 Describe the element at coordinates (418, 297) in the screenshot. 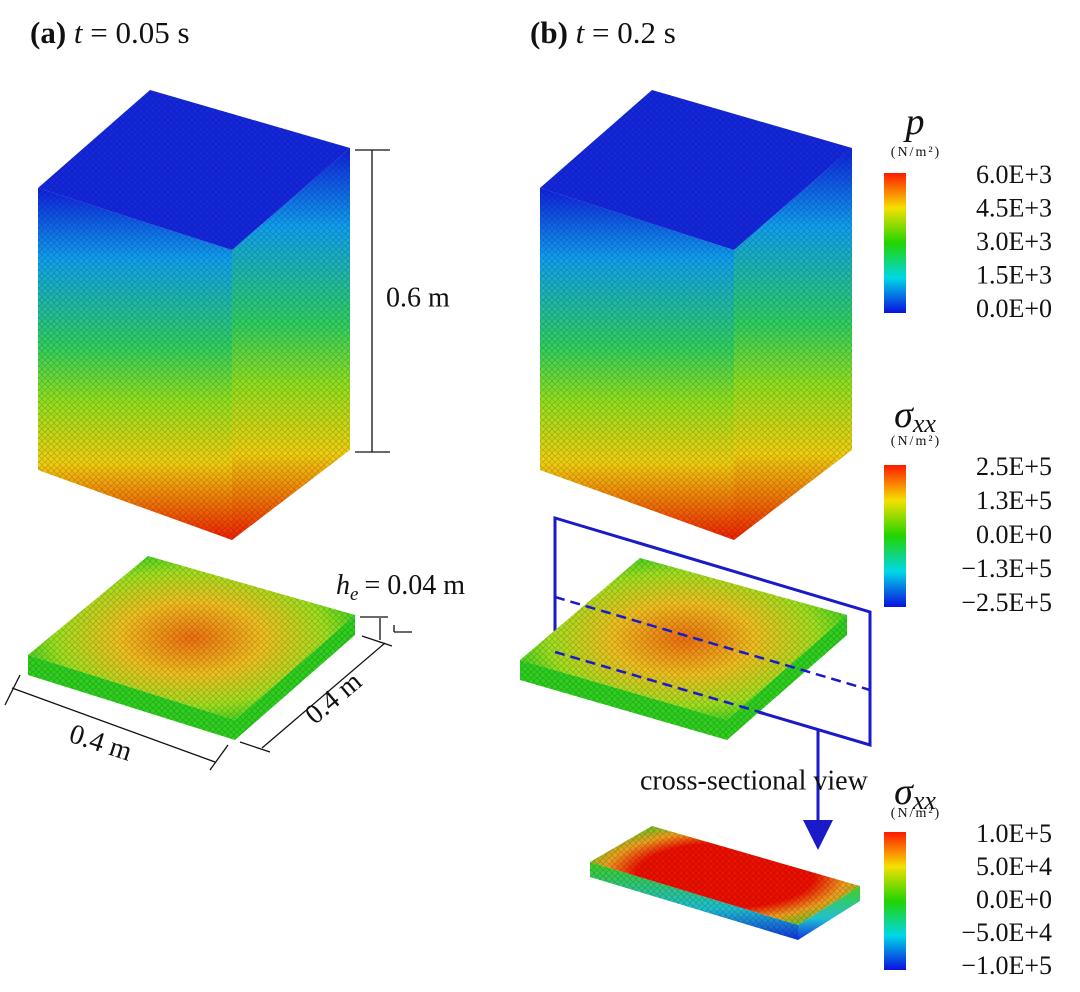

I see `height-label: 0.6 m` at that location.